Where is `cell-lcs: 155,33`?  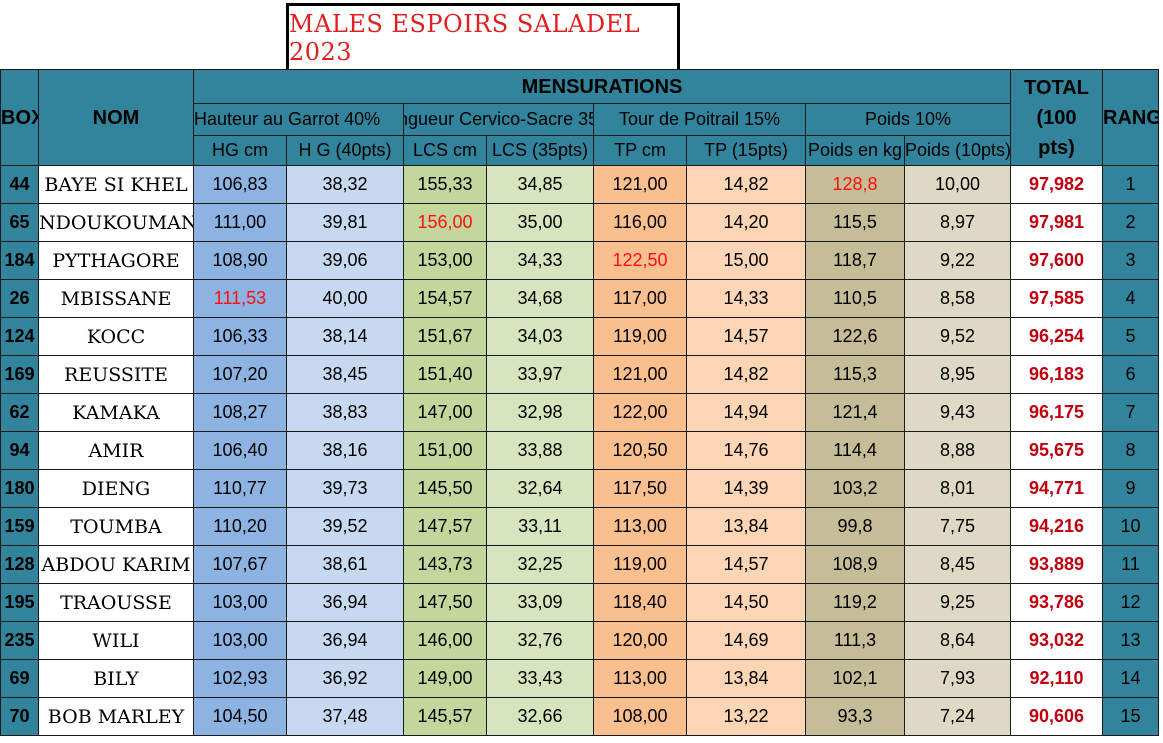
cell-lcs: 155,33 is located at coordinates (445, 184).